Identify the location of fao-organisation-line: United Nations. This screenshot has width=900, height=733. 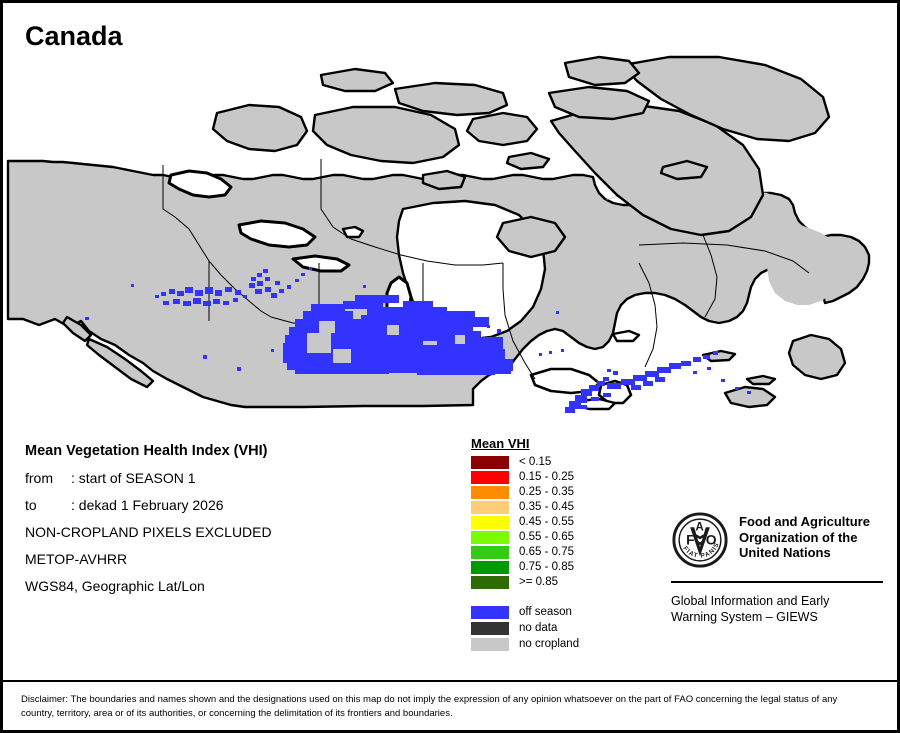
(785, 552).